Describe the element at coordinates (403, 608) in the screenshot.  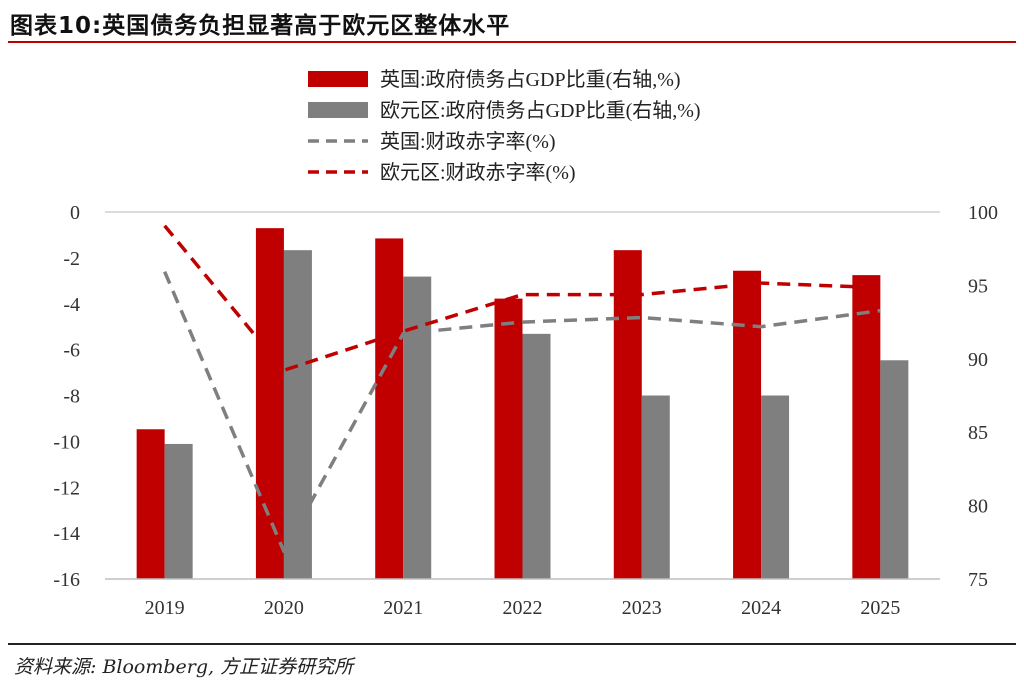
I see `x-tick-label: 2021` at that location.